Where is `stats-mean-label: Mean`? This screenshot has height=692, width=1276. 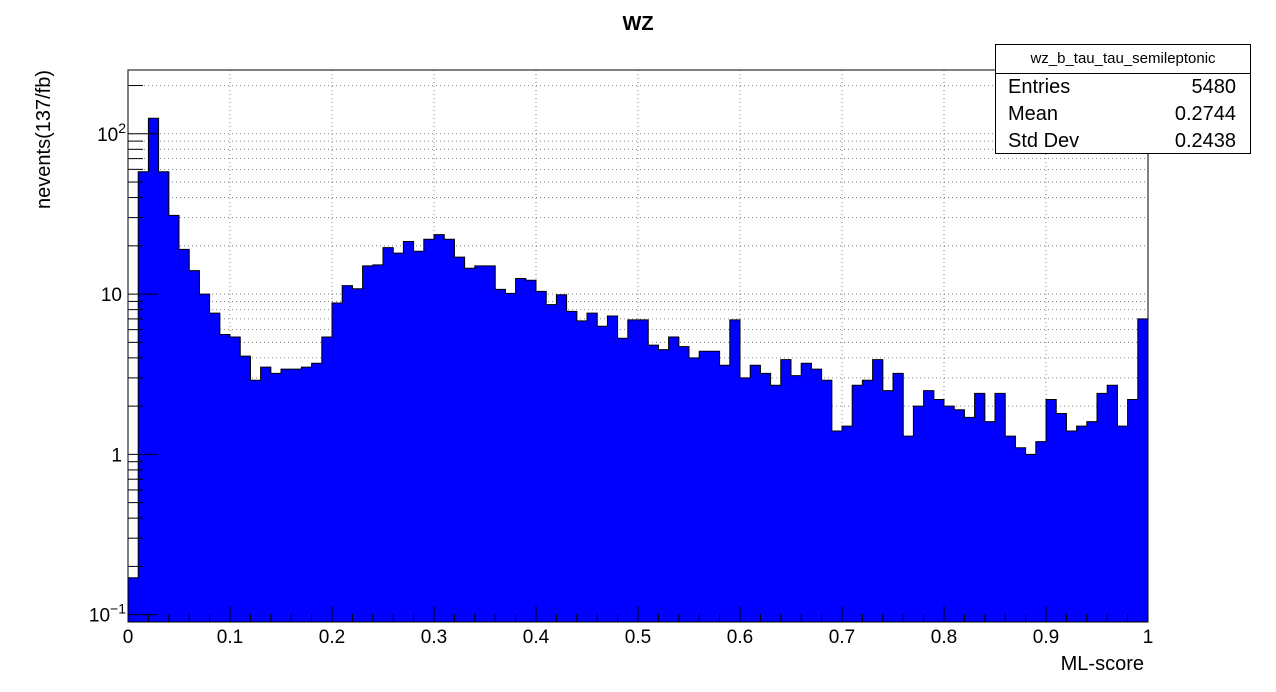 stats-mean-label: Mean is located at coordinates (1033, 114).